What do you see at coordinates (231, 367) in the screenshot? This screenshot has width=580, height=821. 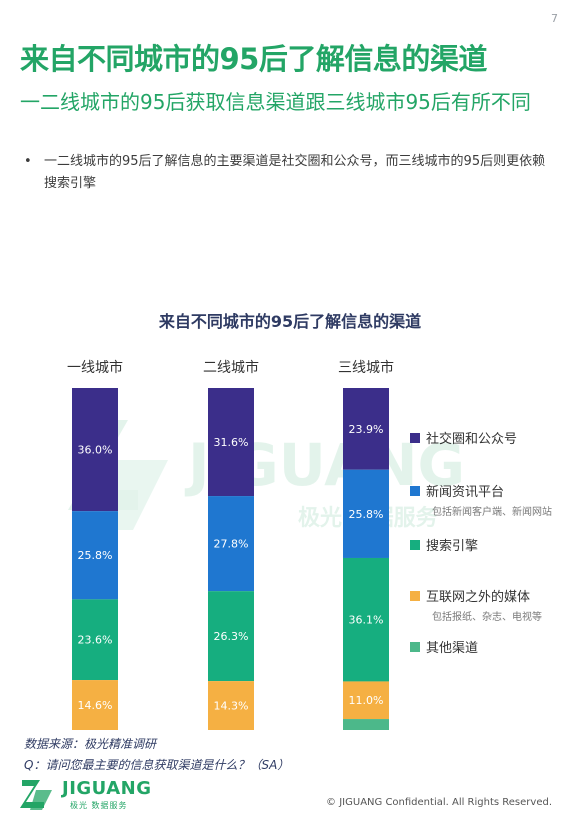 I see `category-label: 二线城市` at bounding box center [231, 367].